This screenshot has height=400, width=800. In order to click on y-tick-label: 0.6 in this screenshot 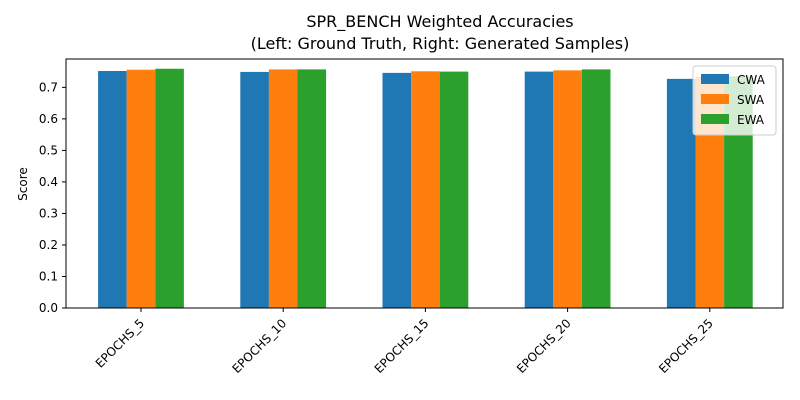, I will do `click(48, 119)`.